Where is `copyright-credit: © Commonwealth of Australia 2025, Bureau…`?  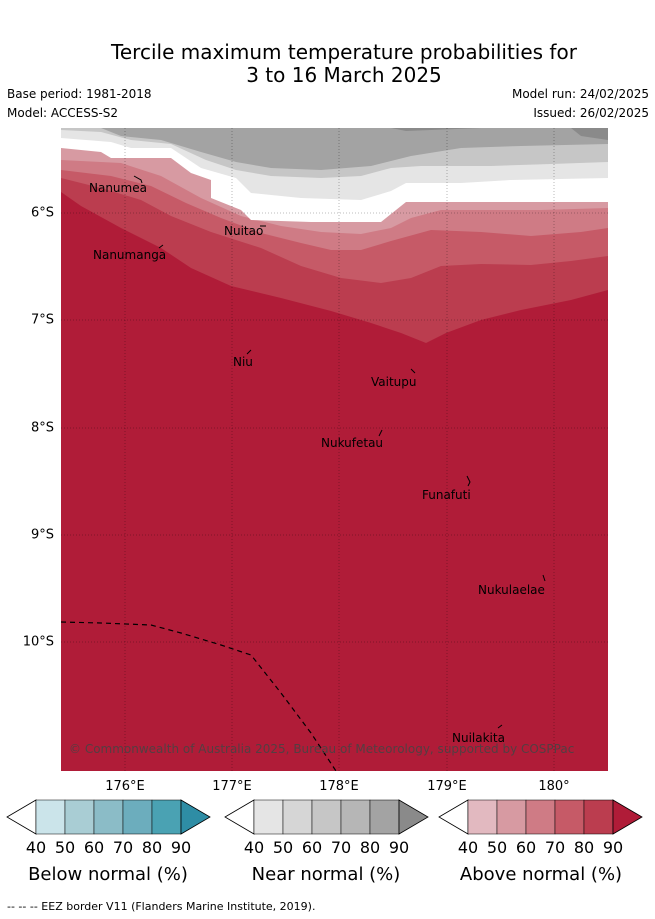 copyright-credit: © Commonwealth of Australia 2025, Bureau… is located at coordinates (322, 749).